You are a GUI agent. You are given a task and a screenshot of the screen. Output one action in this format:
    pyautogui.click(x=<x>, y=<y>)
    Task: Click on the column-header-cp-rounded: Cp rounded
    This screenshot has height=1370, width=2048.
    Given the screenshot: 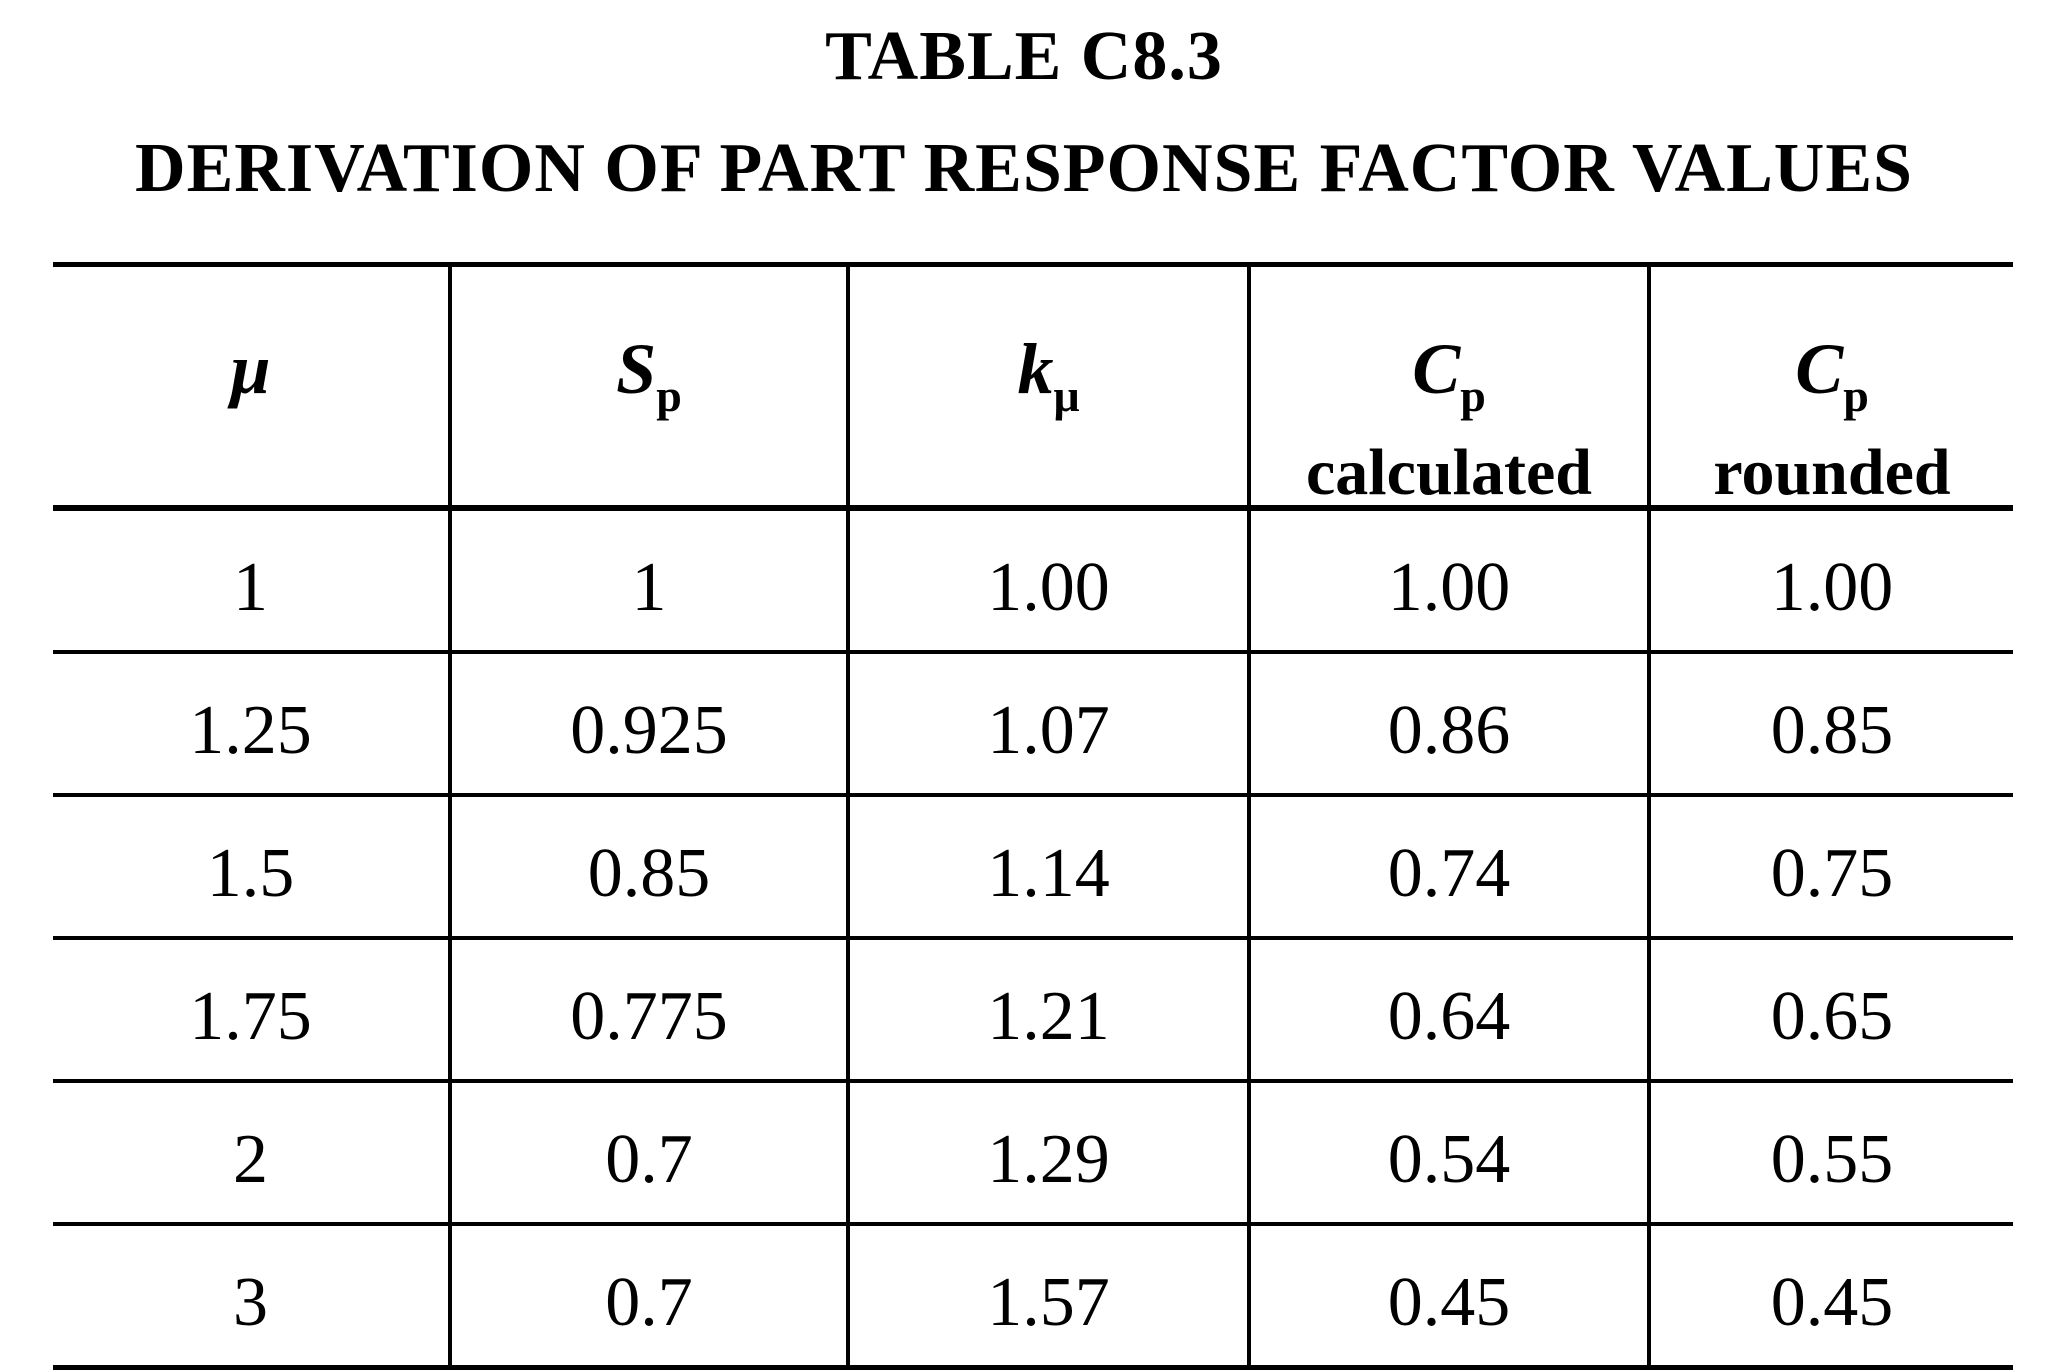 What is the action you would take?
    pyautogui.click(x=1831, y=386)
    